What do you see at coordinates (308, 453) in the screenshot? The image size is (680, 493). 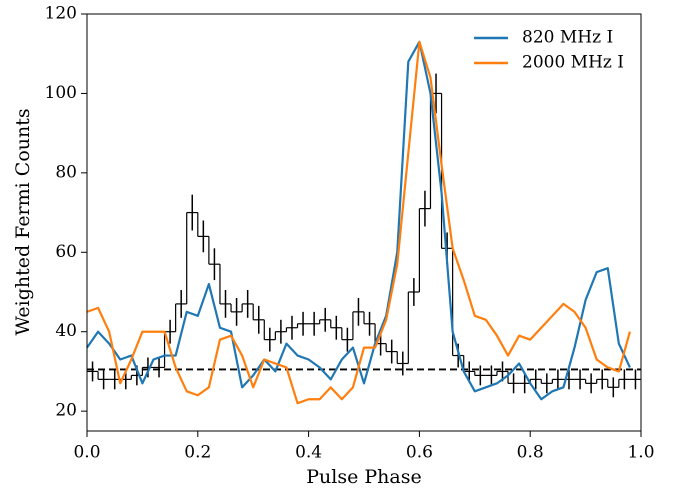 I see `x-tick-label: 0.4` at bounding box center [308, 453].